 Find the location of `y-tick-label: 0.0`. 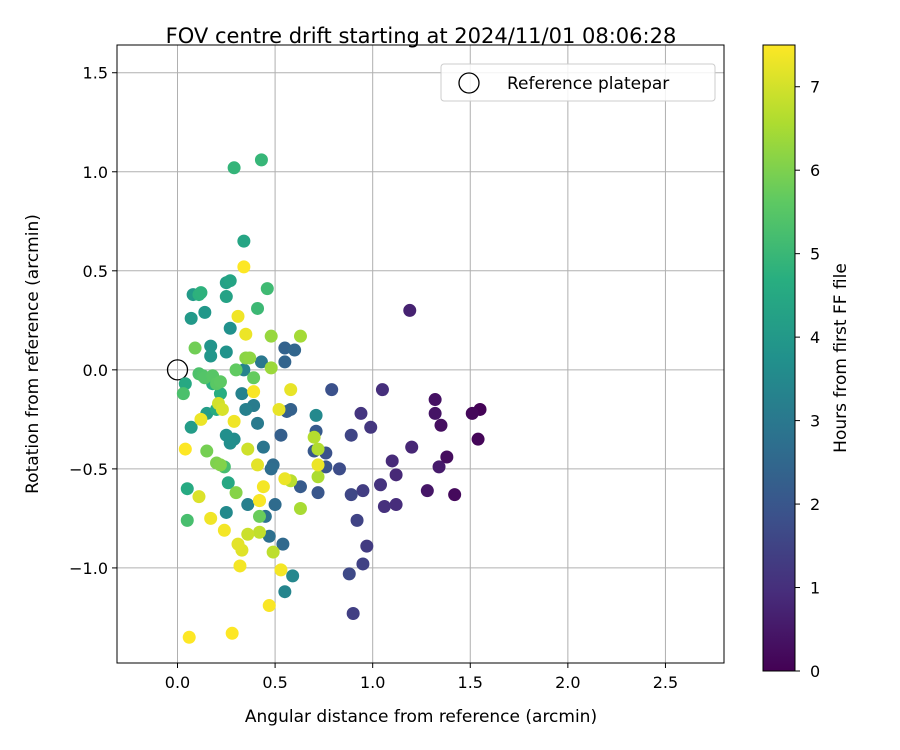

y-tick-label: 0.0 is located at coordinates (95, 370).